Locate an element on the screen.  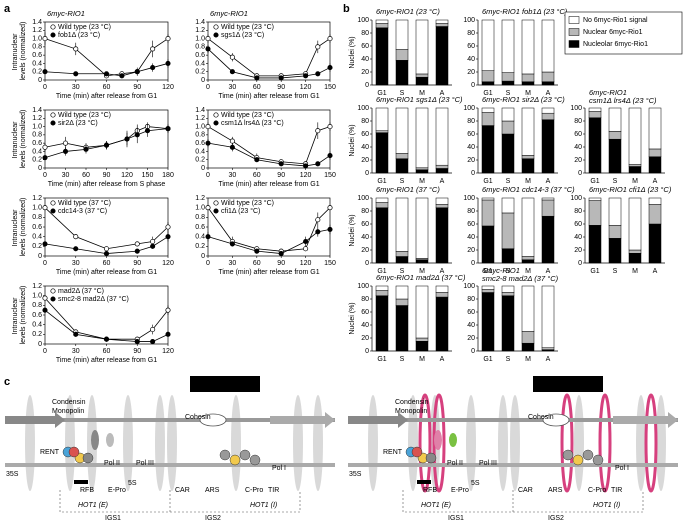
condensin is located at coordinates (438, 440).